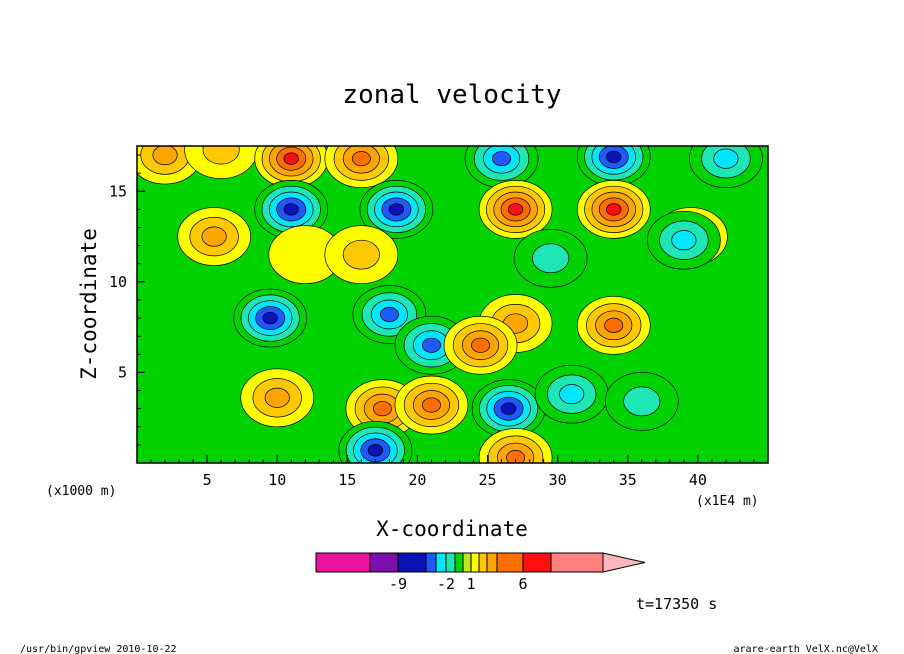 The width and height of the screenshot is (904, 654). Describe the element at coordinates (127, 300) in the screenshot. I see `y-axis: 5 10 15` at that location.